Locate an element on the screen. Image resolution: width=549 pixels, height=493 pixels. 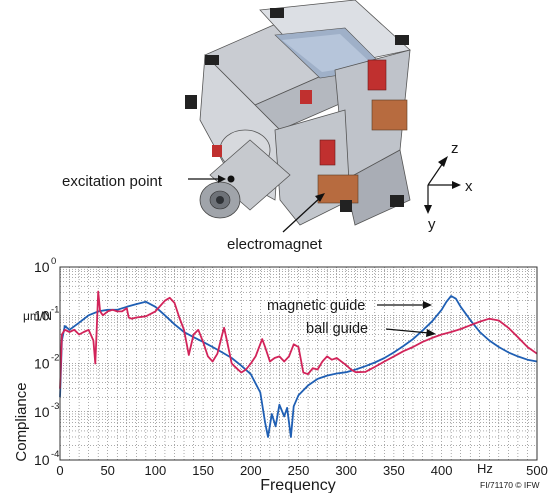
axis-y-label: y is located at coordinates (432, 224).